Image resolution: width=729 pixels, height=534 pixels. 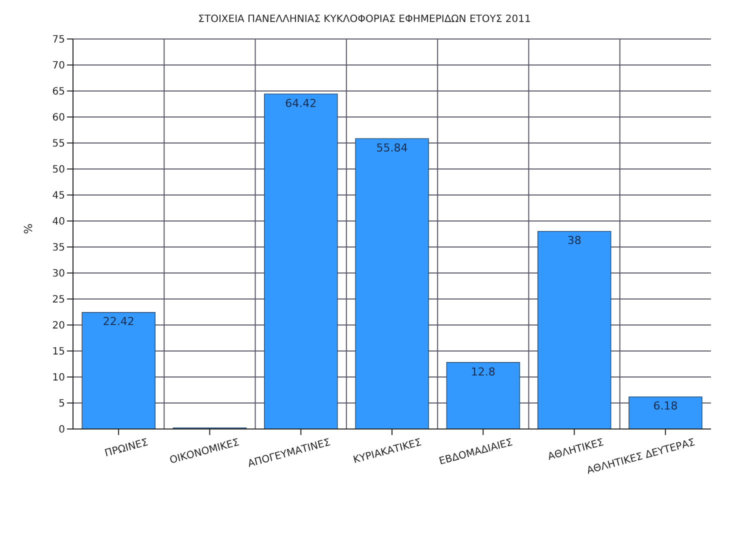 What do you see at coordinates (58, 274) in the screenshot?
I see `y-tick-label: 30` at bounding box center [58, 274].